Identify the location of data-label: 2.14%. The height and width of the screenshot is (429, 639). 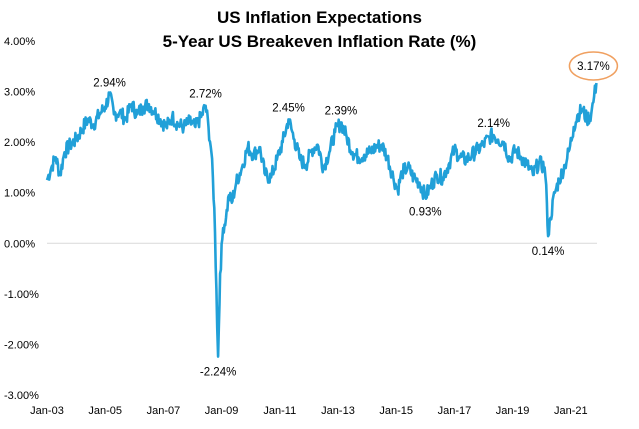
(493, 124).